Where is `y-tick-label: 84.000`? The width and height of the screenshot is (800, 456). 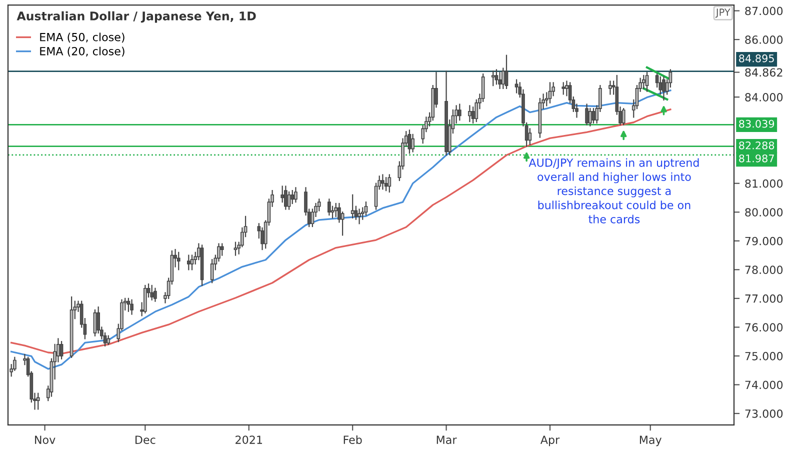
y-tick-label: 84.000 is located at coordinates (764, 97).